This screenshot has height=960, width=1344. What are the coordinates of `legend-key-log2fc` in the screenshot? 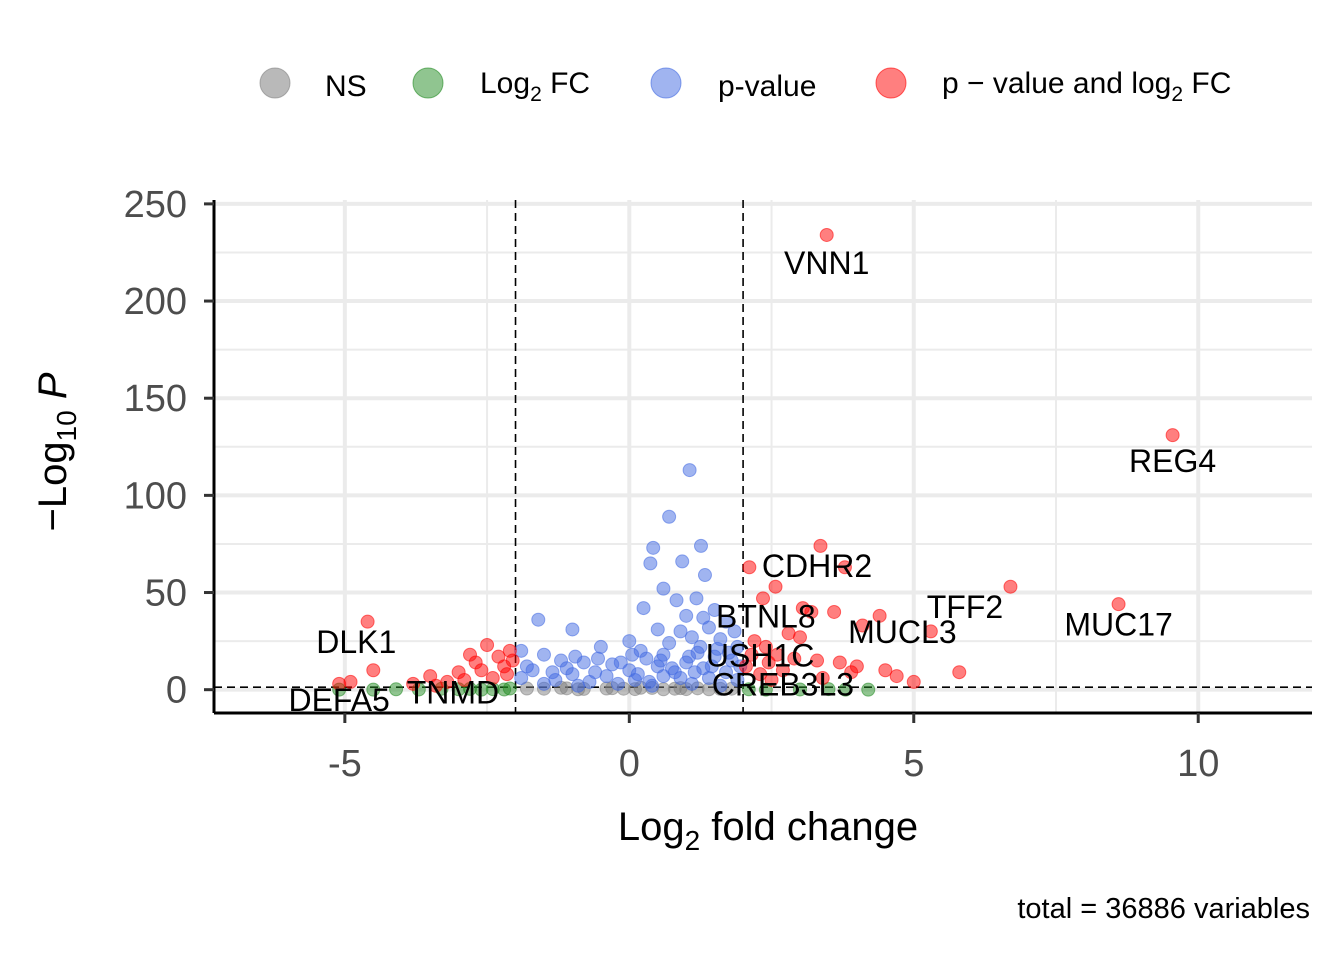 It's located at (428, 83).